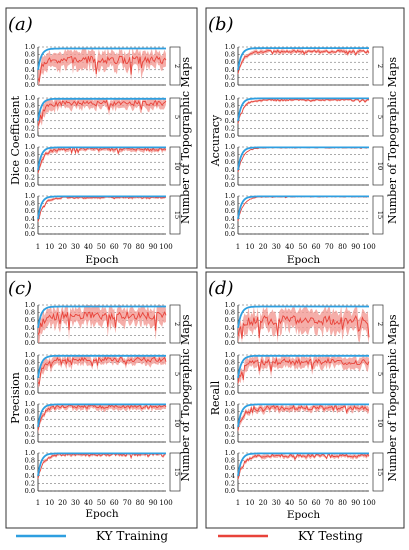  Describe the element at coordinates (101, 503) in the screenshot. I see `x-tick-label: 50` at that location.